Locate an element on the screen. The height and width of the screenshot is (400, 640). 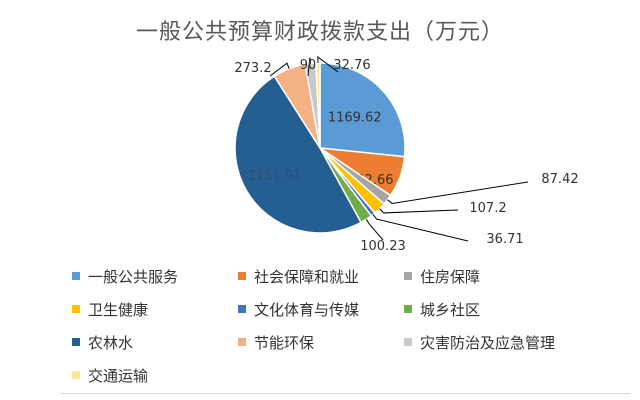
chart-title: 一般公共预算财政拨款支出（万元） is located at coordinates (319, 32).